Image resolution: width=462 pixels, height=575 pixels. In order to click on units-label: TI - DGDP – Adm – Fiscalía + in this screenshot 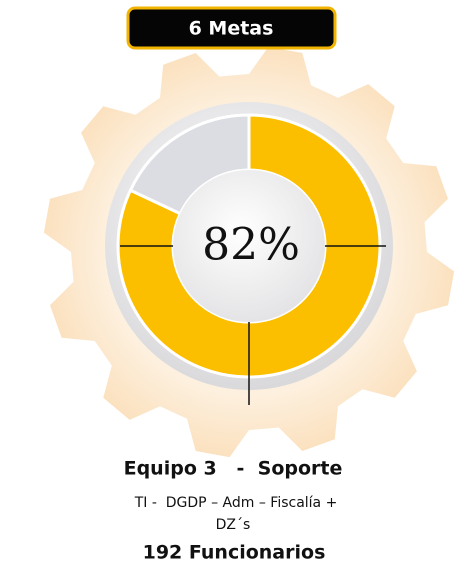, I will do `click(236, 503)`.